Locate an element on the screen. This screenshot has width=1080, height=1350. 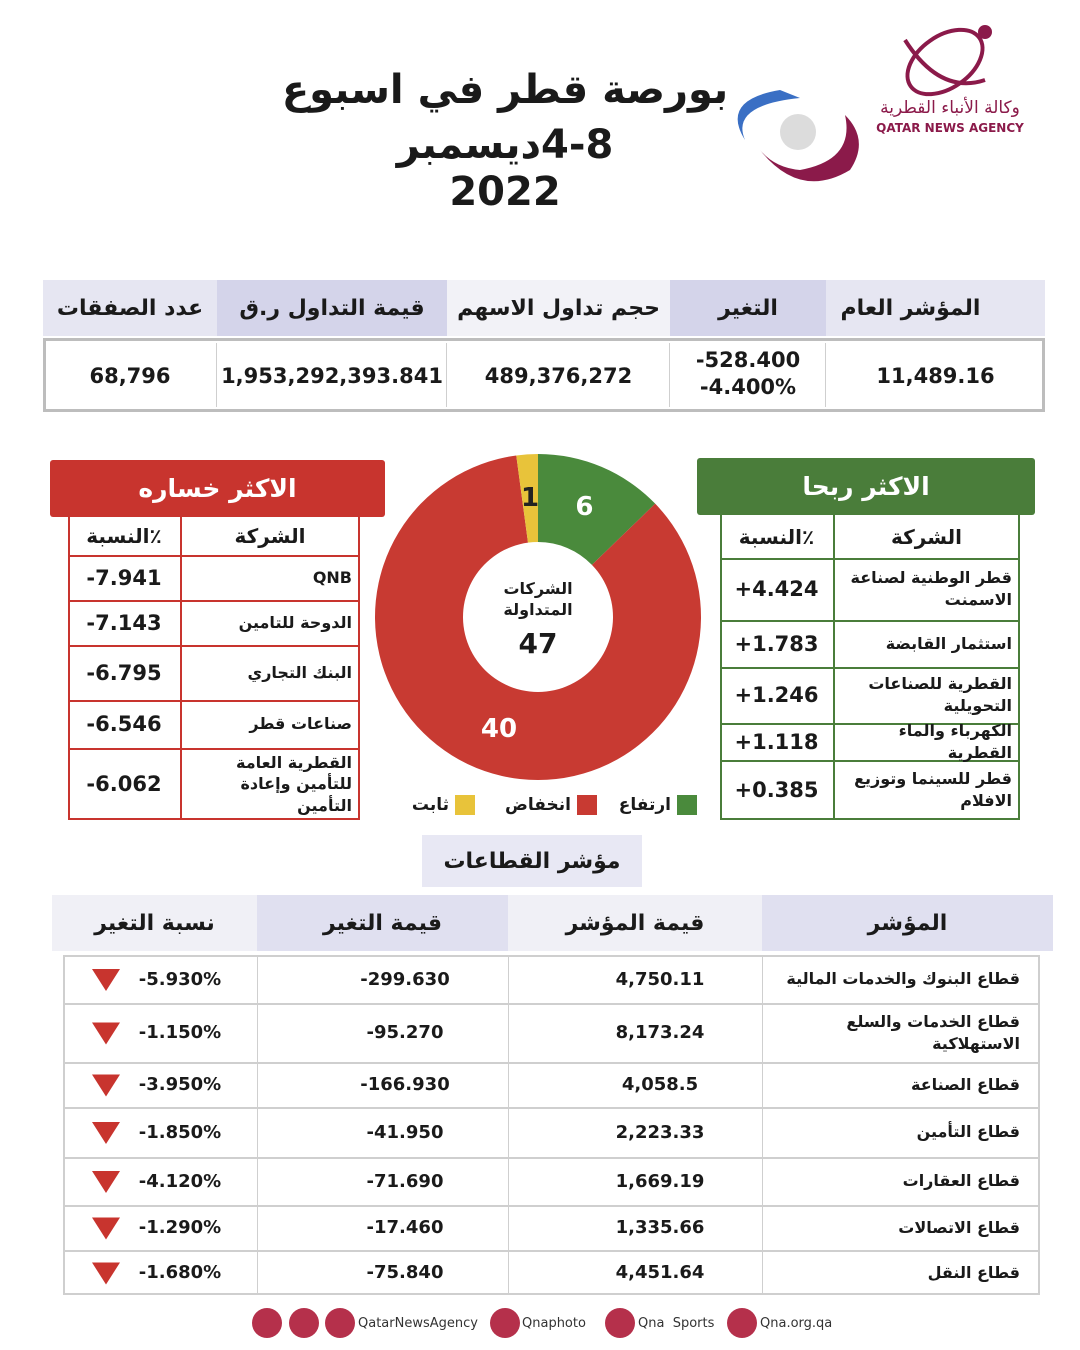
qna-logo-mark is located at coordinates (947, 61).